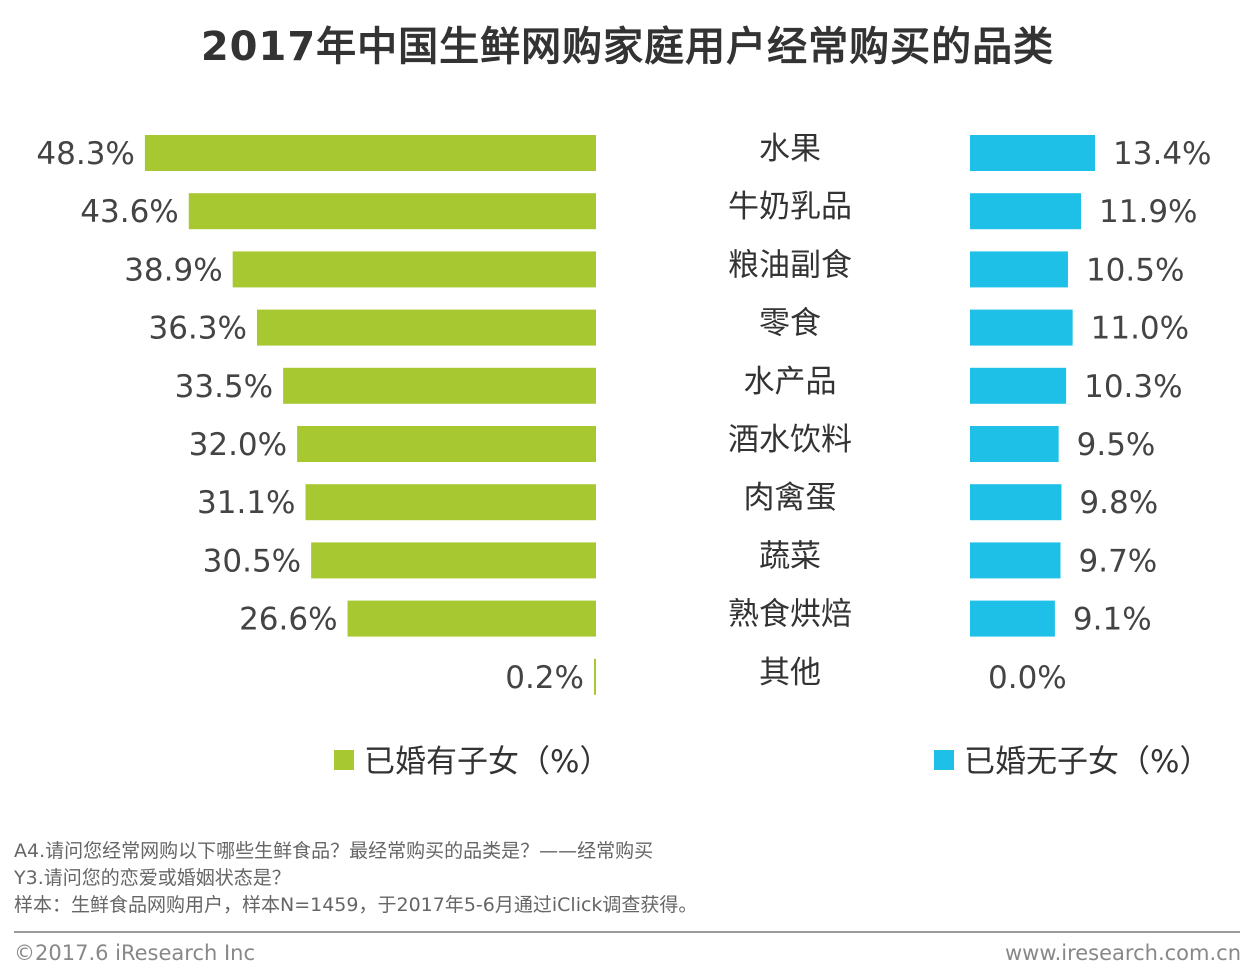 This screenshot has height=979, width=1255. Describe the element at coordinates (1148, 212) in the screenshot. I see `data-label-married-without-children: 11.9%` at that location.